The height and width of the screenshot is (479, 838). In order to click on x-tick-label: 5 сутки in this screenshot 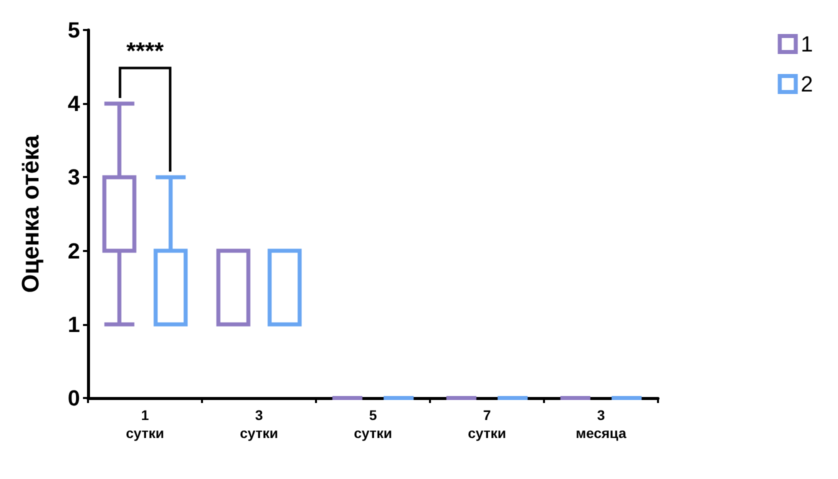, I will do `click(373, 424)`.